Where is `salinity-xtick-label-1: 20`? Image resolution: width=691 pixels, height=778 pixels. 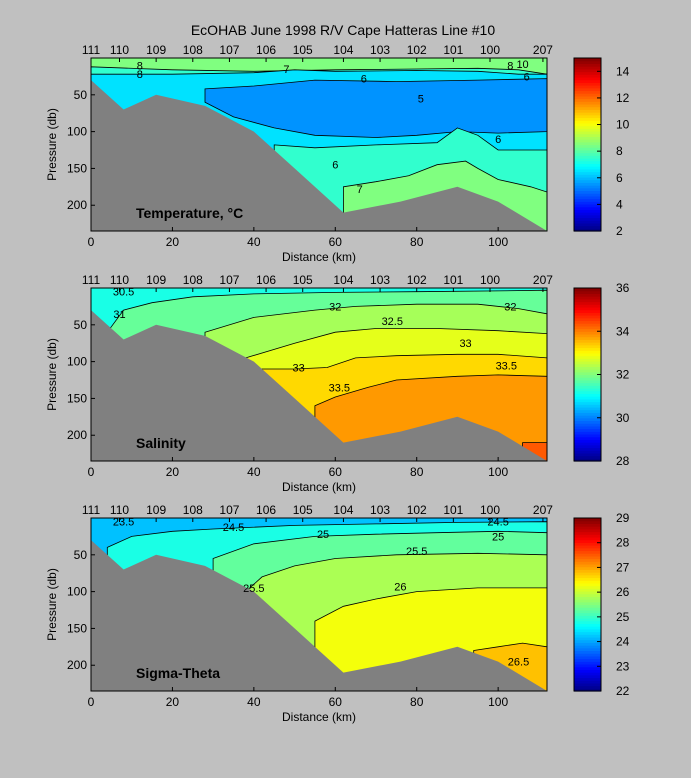
salinity-xtick-label-1: 20 is located at coordinates (173, 472).